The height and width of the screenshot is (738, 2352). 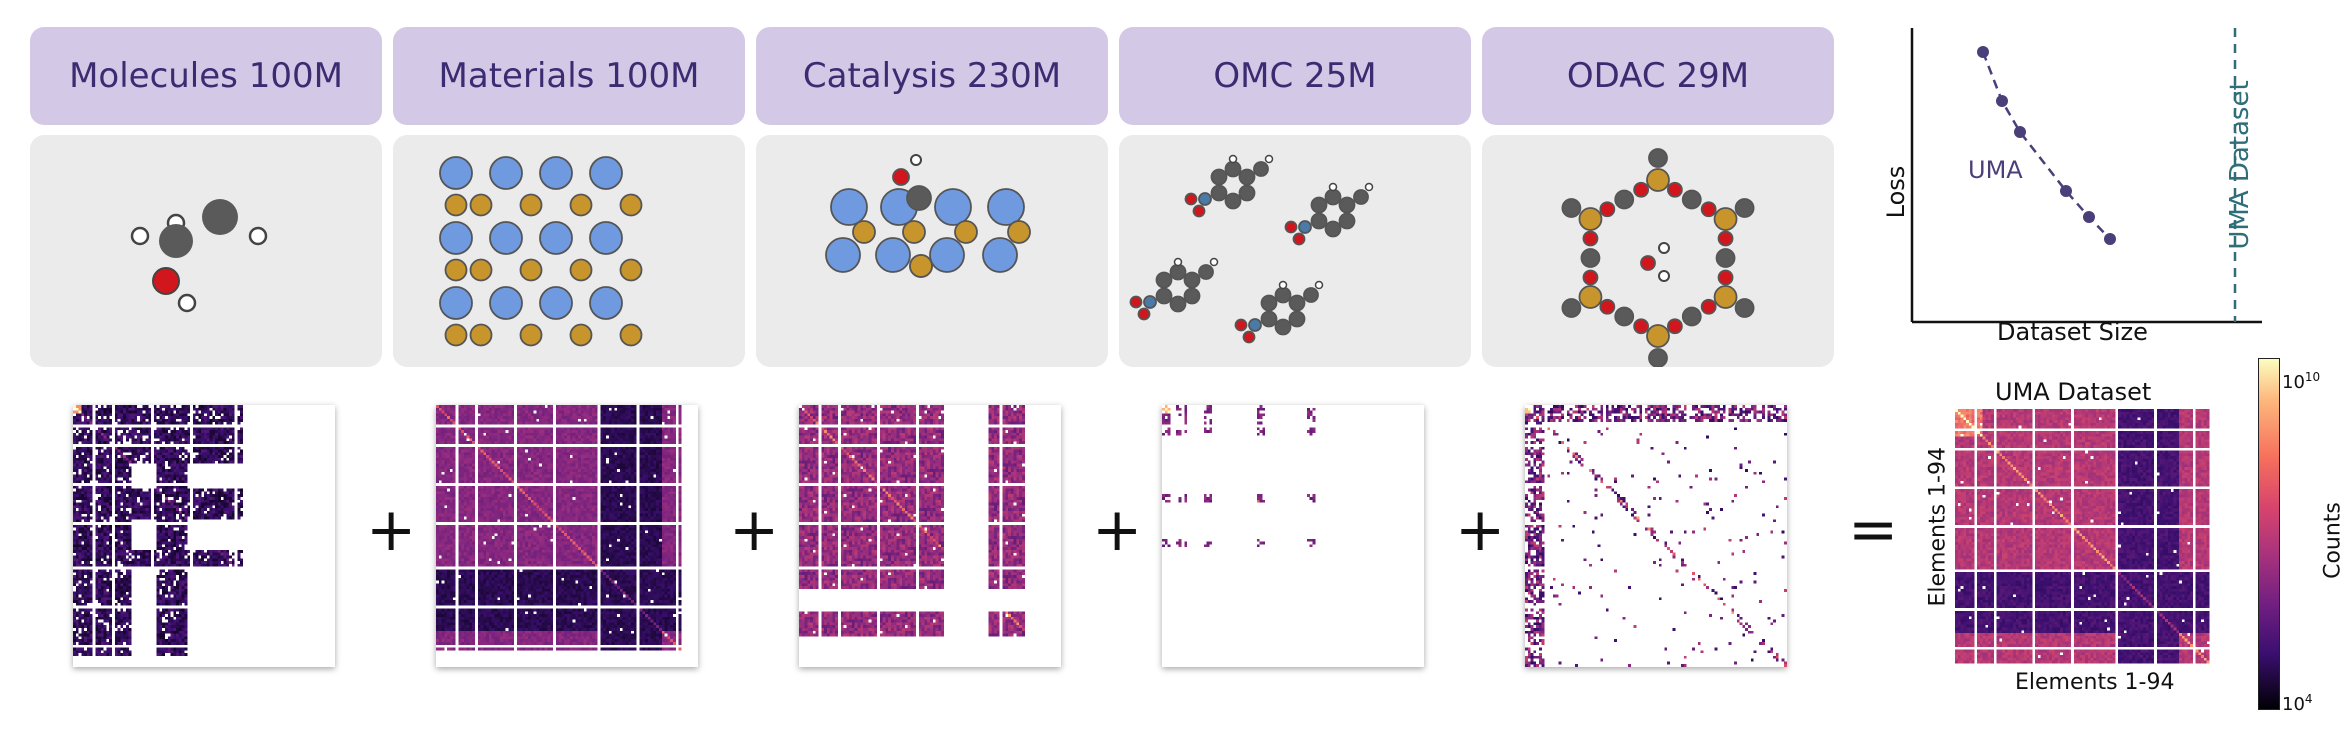 I want to click on header-odac: ODAC 29M, so click(x=1658, y=76).